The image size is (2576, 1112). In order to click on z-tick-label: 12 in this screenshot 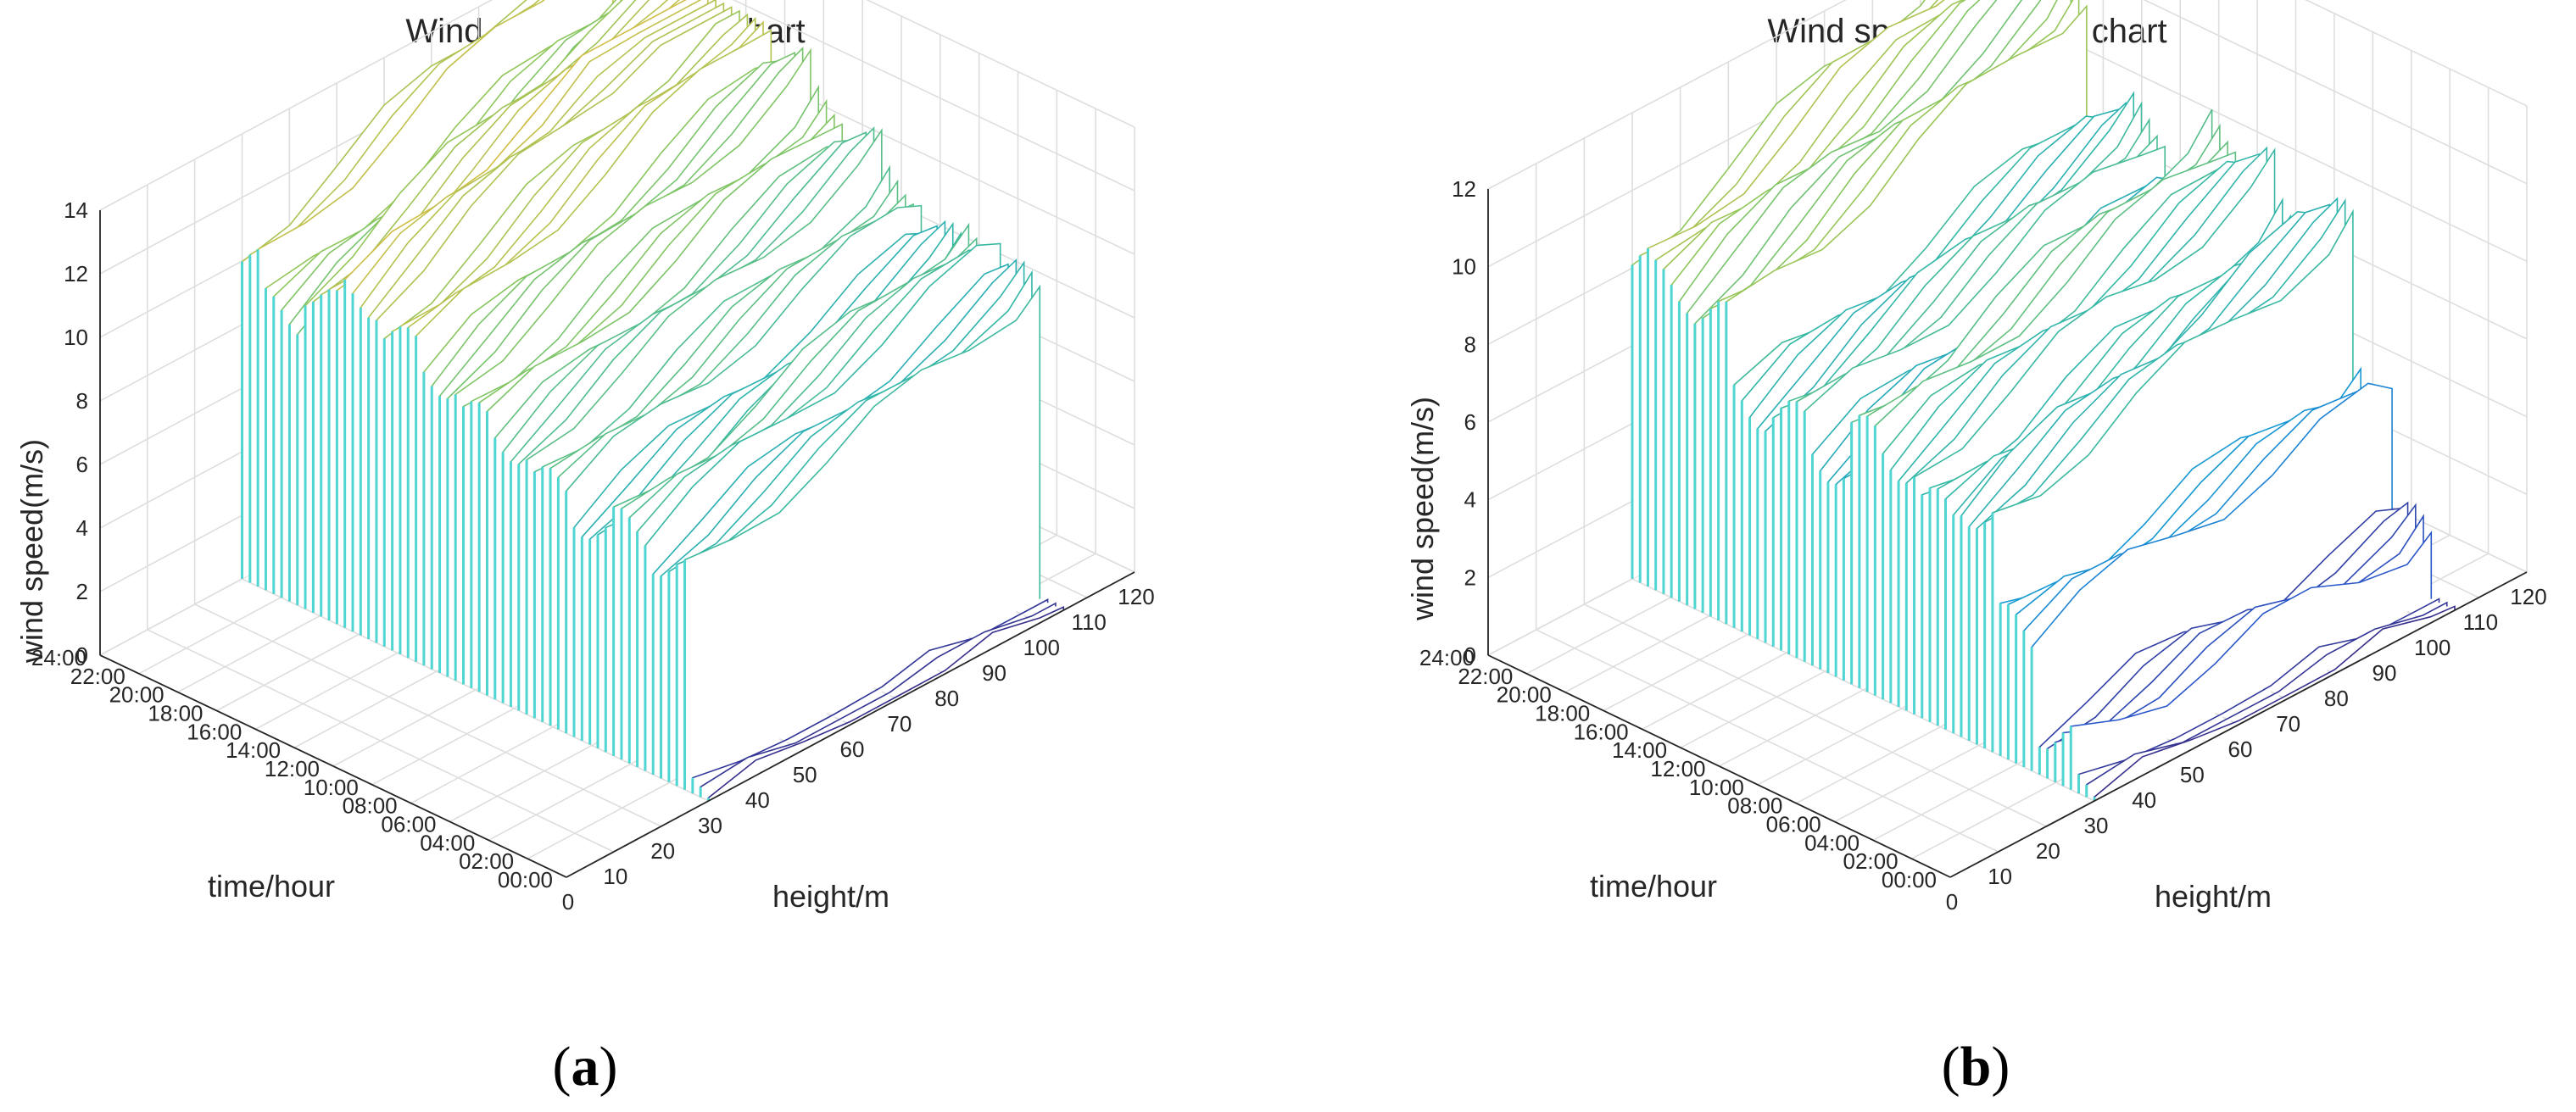, I will do `click(76, 273)`.